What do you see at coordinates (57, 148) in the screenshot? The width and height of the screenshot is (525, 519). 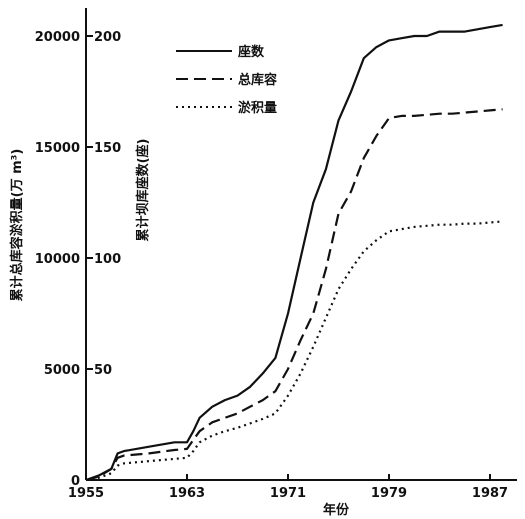 I see `y-left-tick-label-3: 15000` at bounding box center [57, 148].